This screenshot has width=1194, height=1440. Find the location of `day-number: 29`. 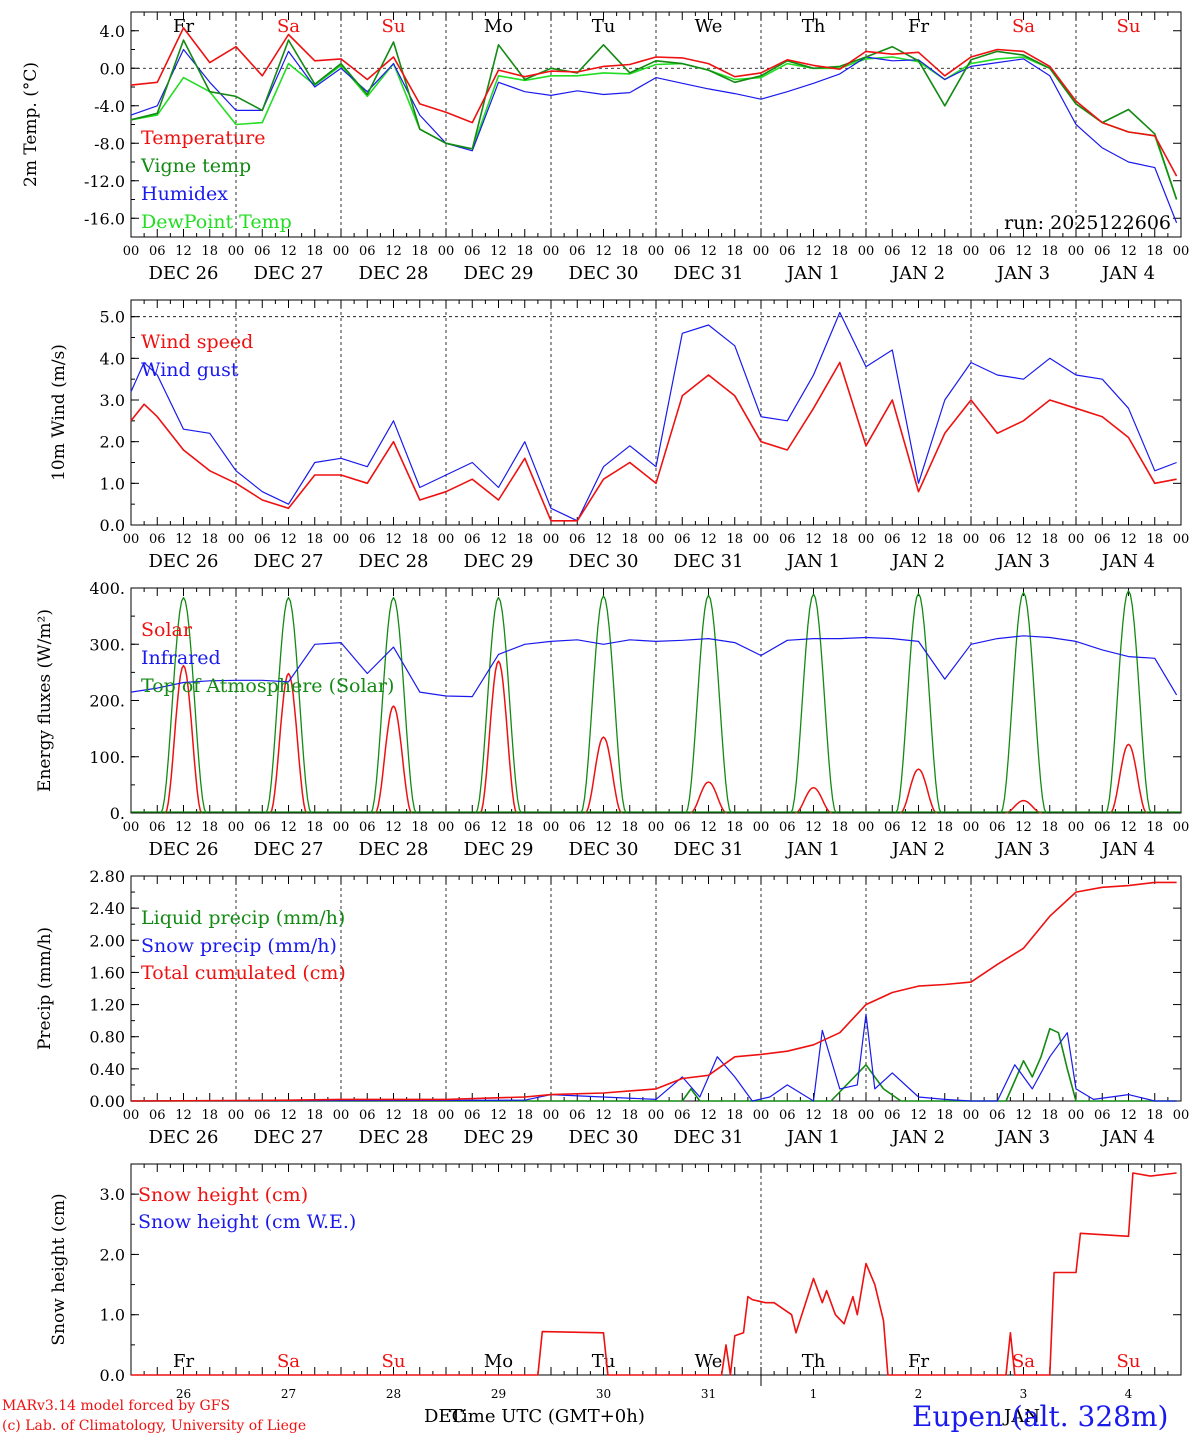

day-number: 29 is located at coordinates (498, 1394).